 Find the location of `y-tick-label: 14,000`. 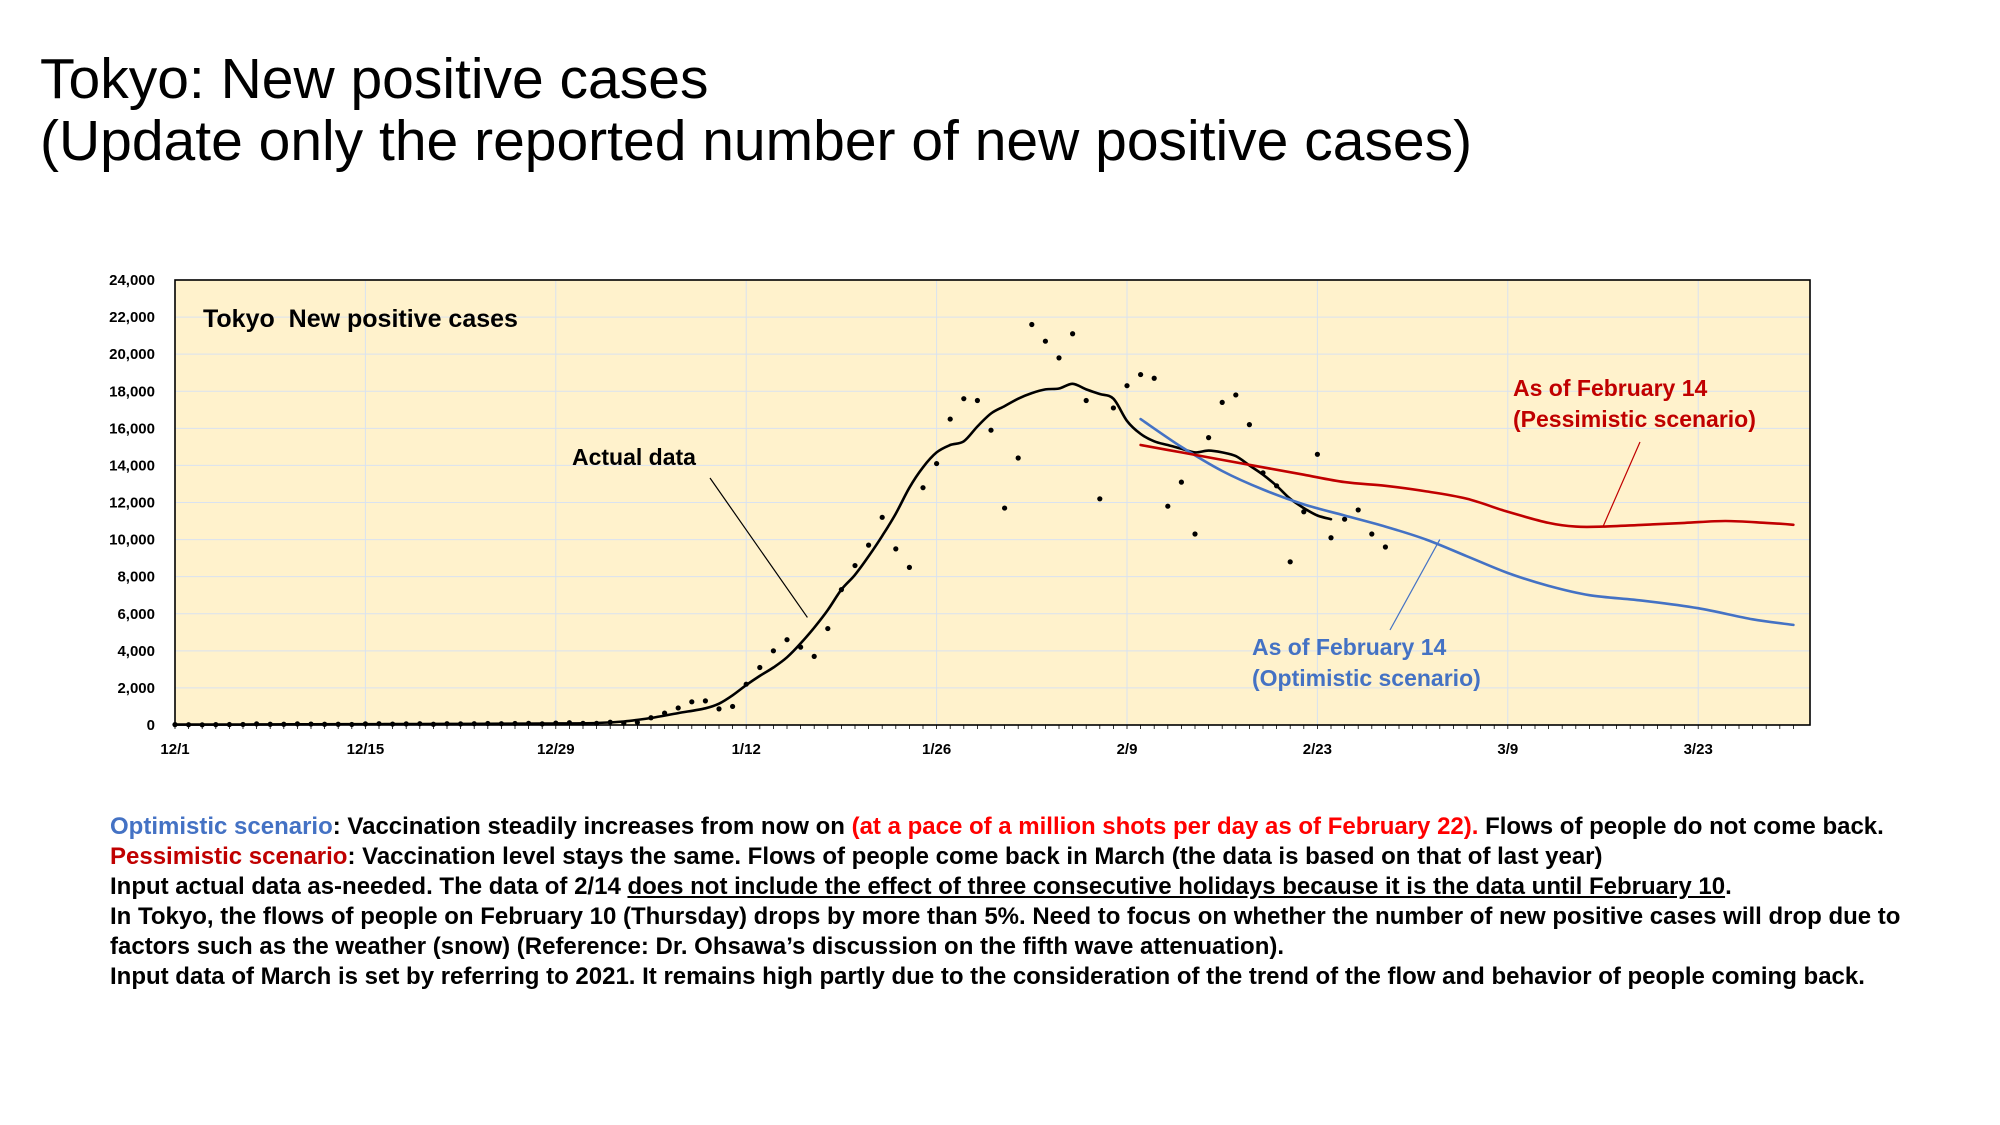

y-tick-label: 14,000 is located at coordinates (132, 465).